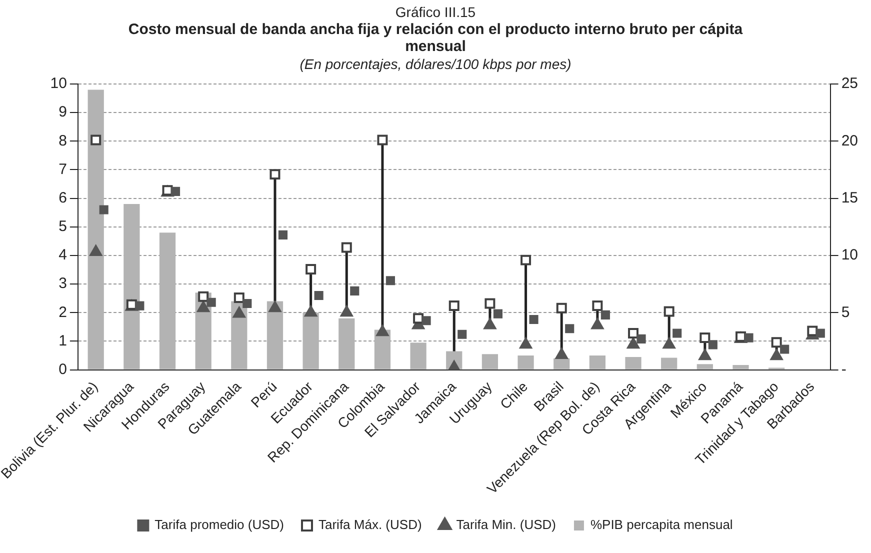  What do you see at coordinates (62, 255) in the screenshot?
I see `y-tick-label: 4` at bounding box center [62, 255].